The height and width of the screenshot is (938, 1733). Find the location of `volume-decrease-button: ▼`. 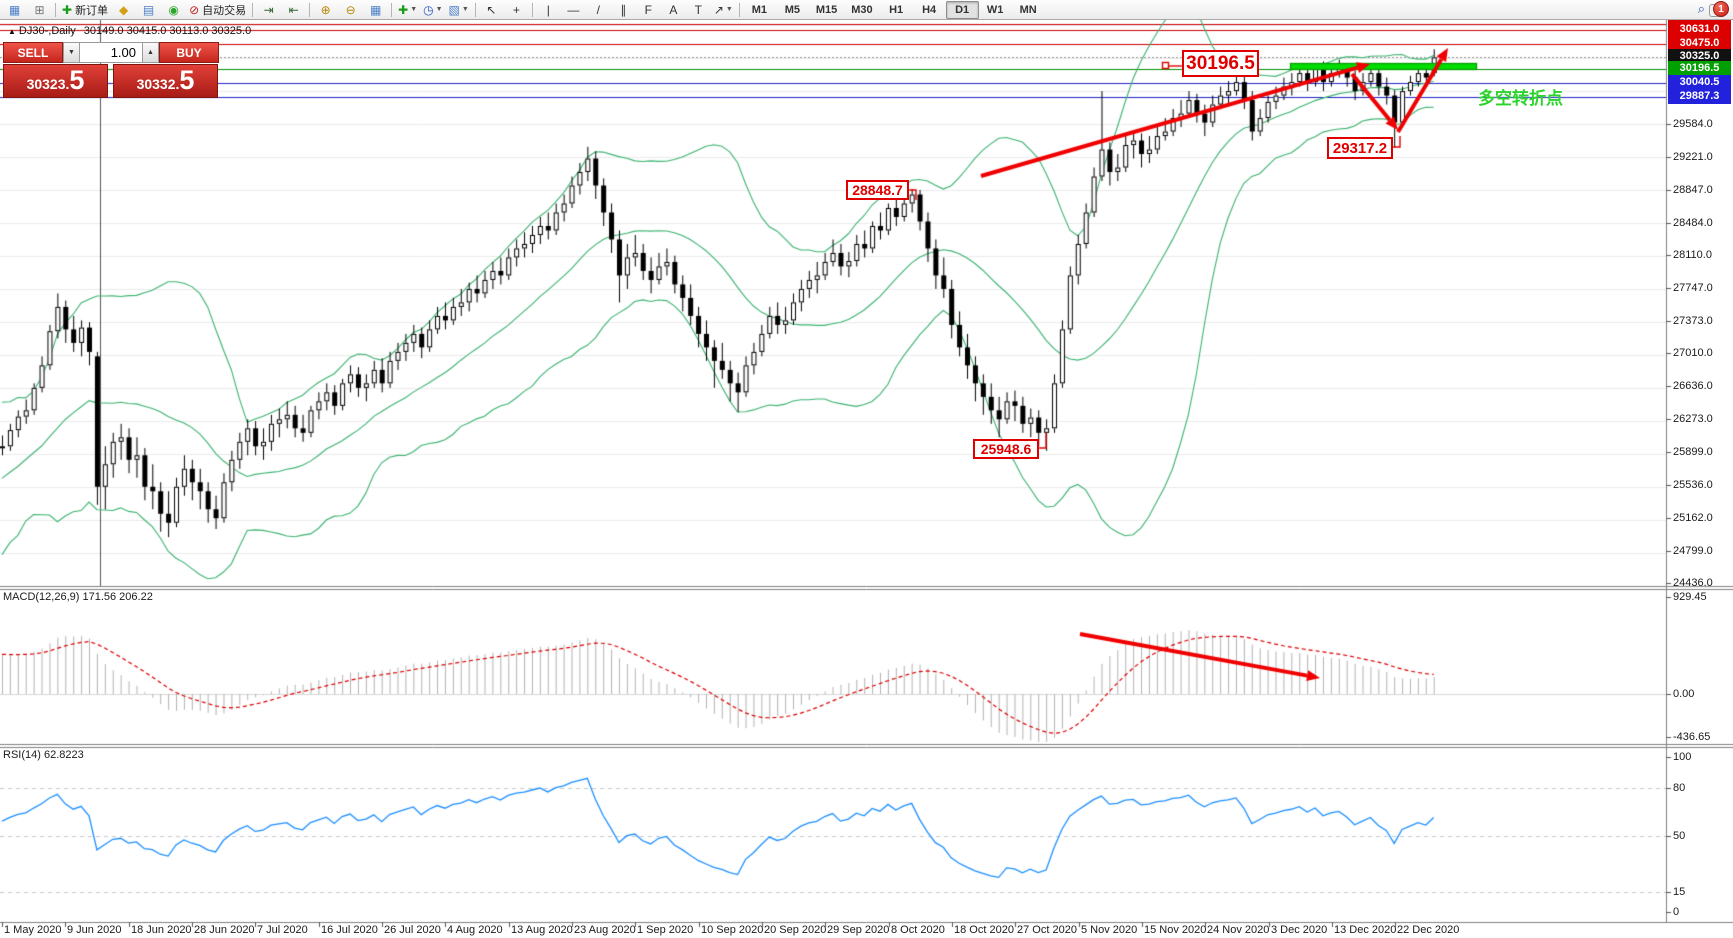

volume-decrease-button: ▼ is located at coordinates (71, 52).